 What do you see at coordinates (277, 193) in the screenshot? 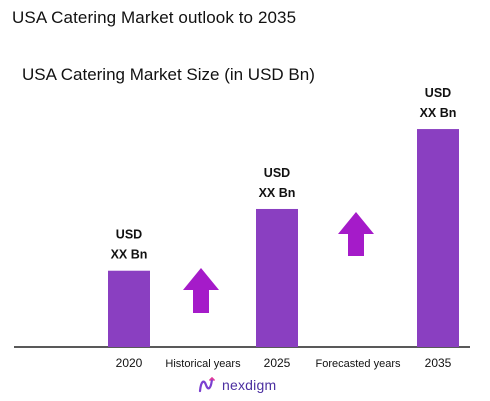
I see `data-label-2025-line-2: XX Bn` at bounding box center [277, 193].